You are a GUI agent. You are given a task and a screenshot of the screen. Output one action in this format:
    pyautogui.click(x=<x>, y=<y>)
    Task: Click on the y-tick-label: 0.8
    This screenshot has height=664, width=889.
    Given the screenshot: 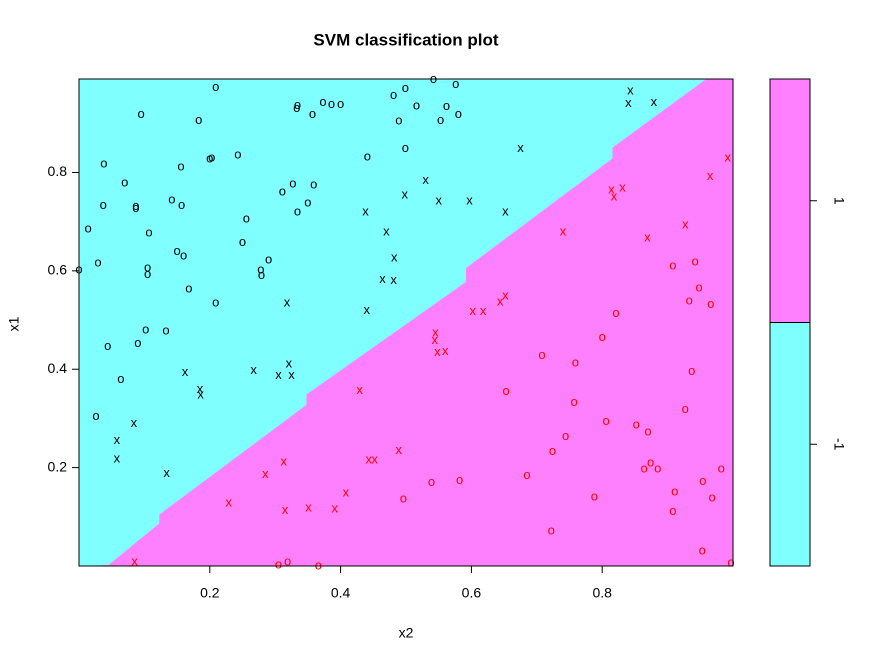 What is the action you would take?
    pyautogui.click(x=58, y=171)
    